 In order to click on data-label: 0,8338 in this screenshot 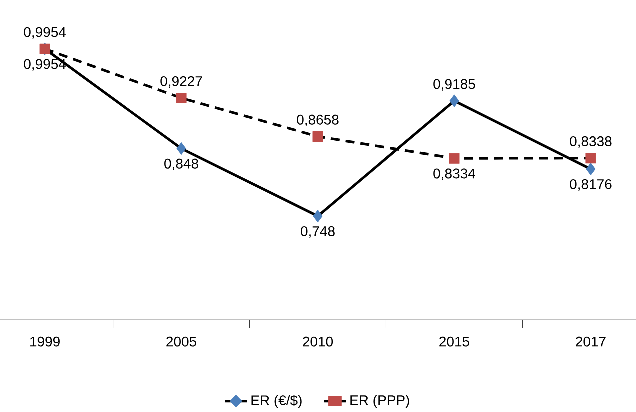, I will do `click(591, 142)`.